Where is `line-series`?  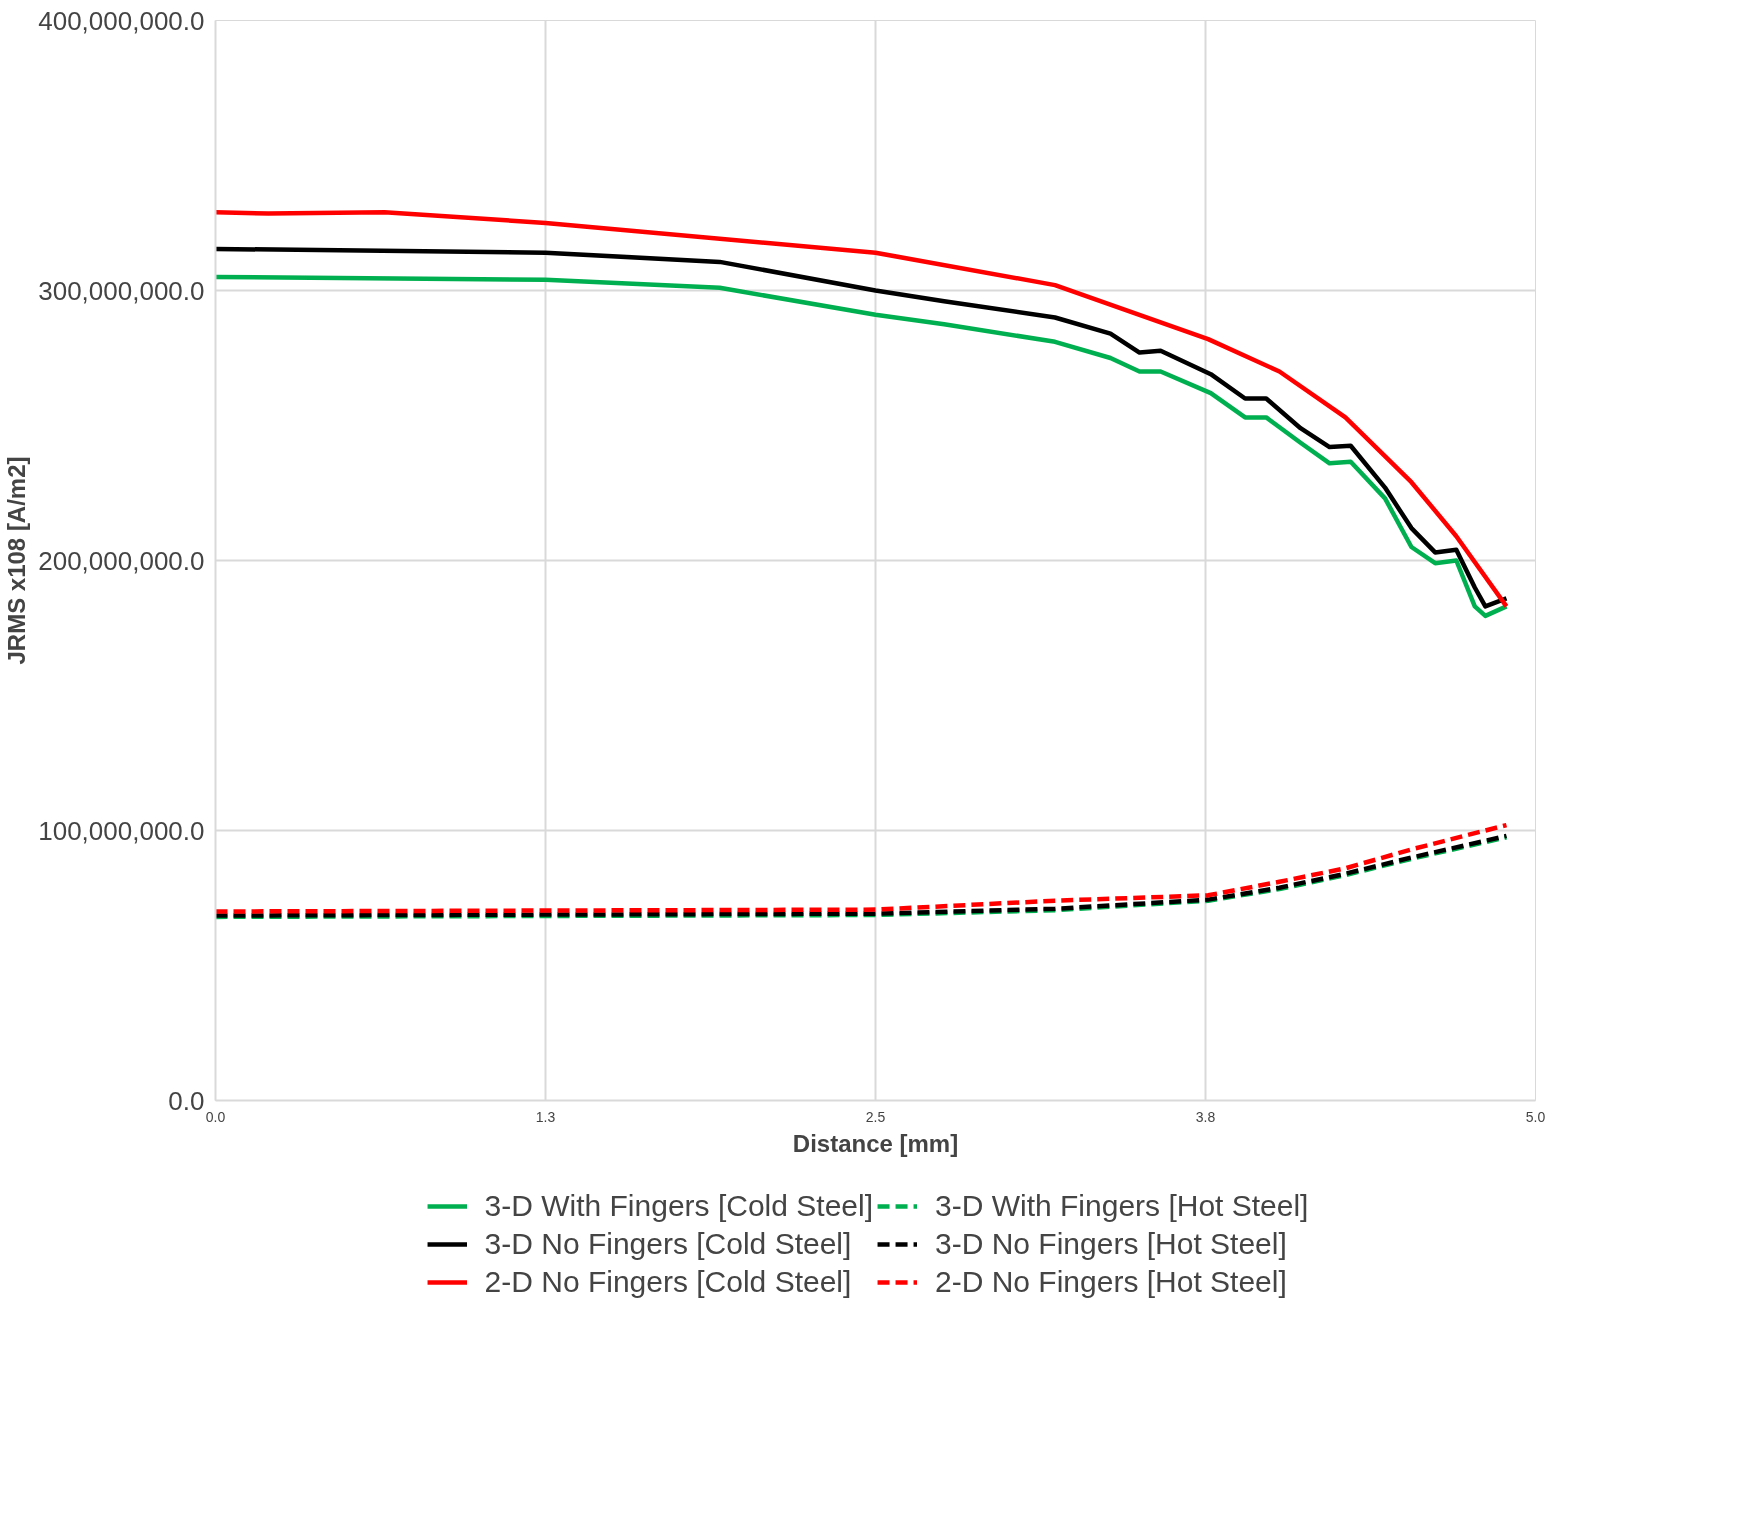 line-series is located at coordinates (862, 868).